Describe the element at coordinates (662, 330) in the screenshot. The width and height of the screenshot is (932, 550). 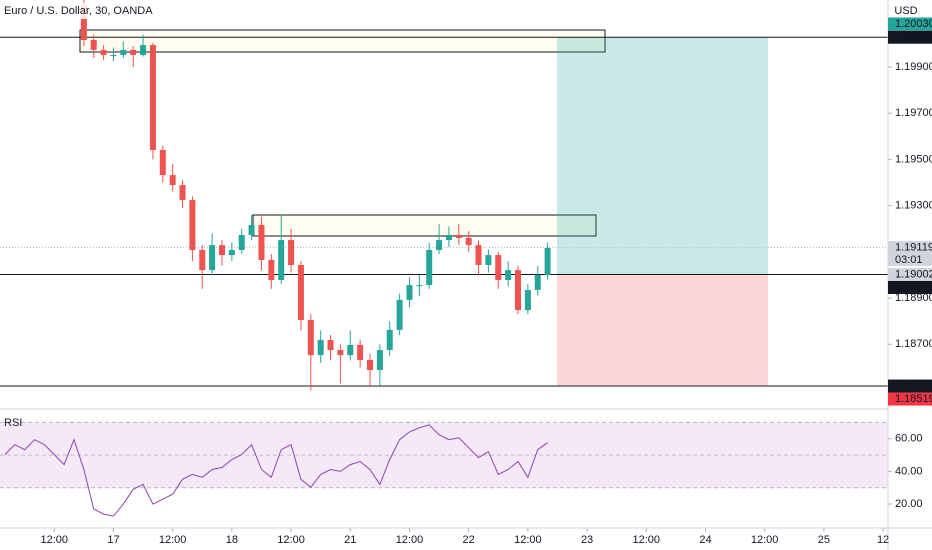
I see `loss-zone` at that location.